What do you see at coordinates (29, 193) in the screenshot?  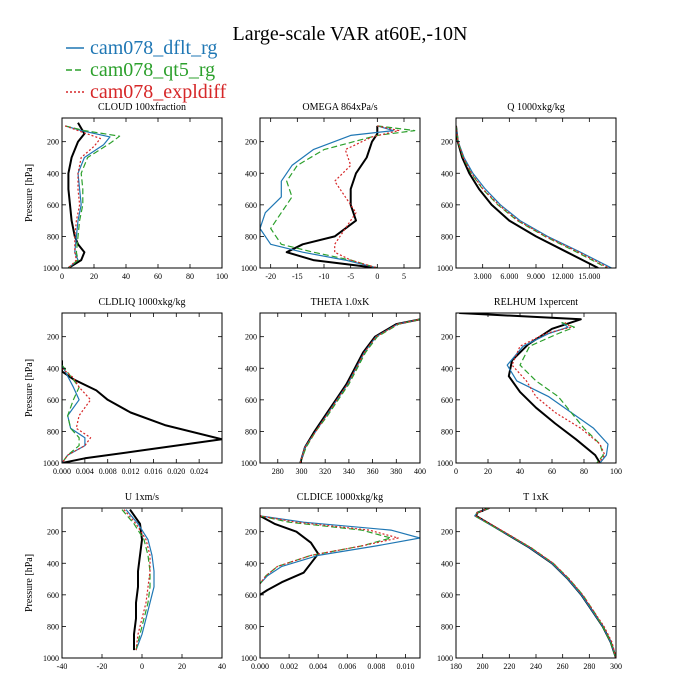 I see `y-axis-label: Pressure [hPa]` at bounding box center [29, 193].